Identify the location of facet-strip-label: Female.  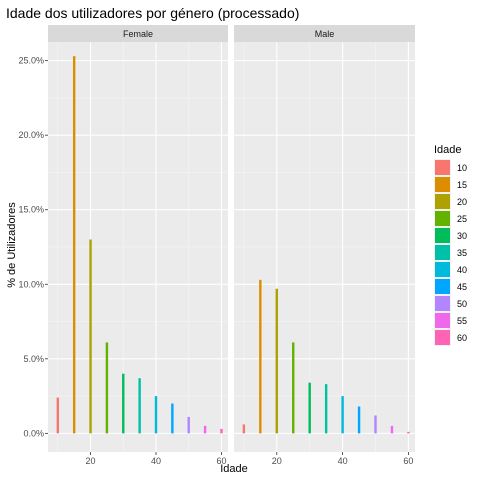
(138, 34).